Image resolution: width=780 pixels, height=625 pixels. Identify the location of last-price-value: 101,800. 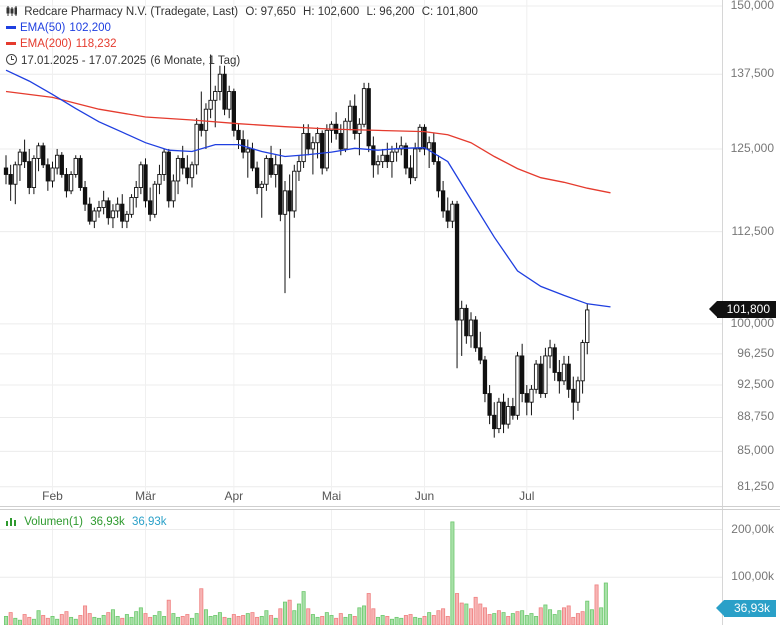
(748, 308).